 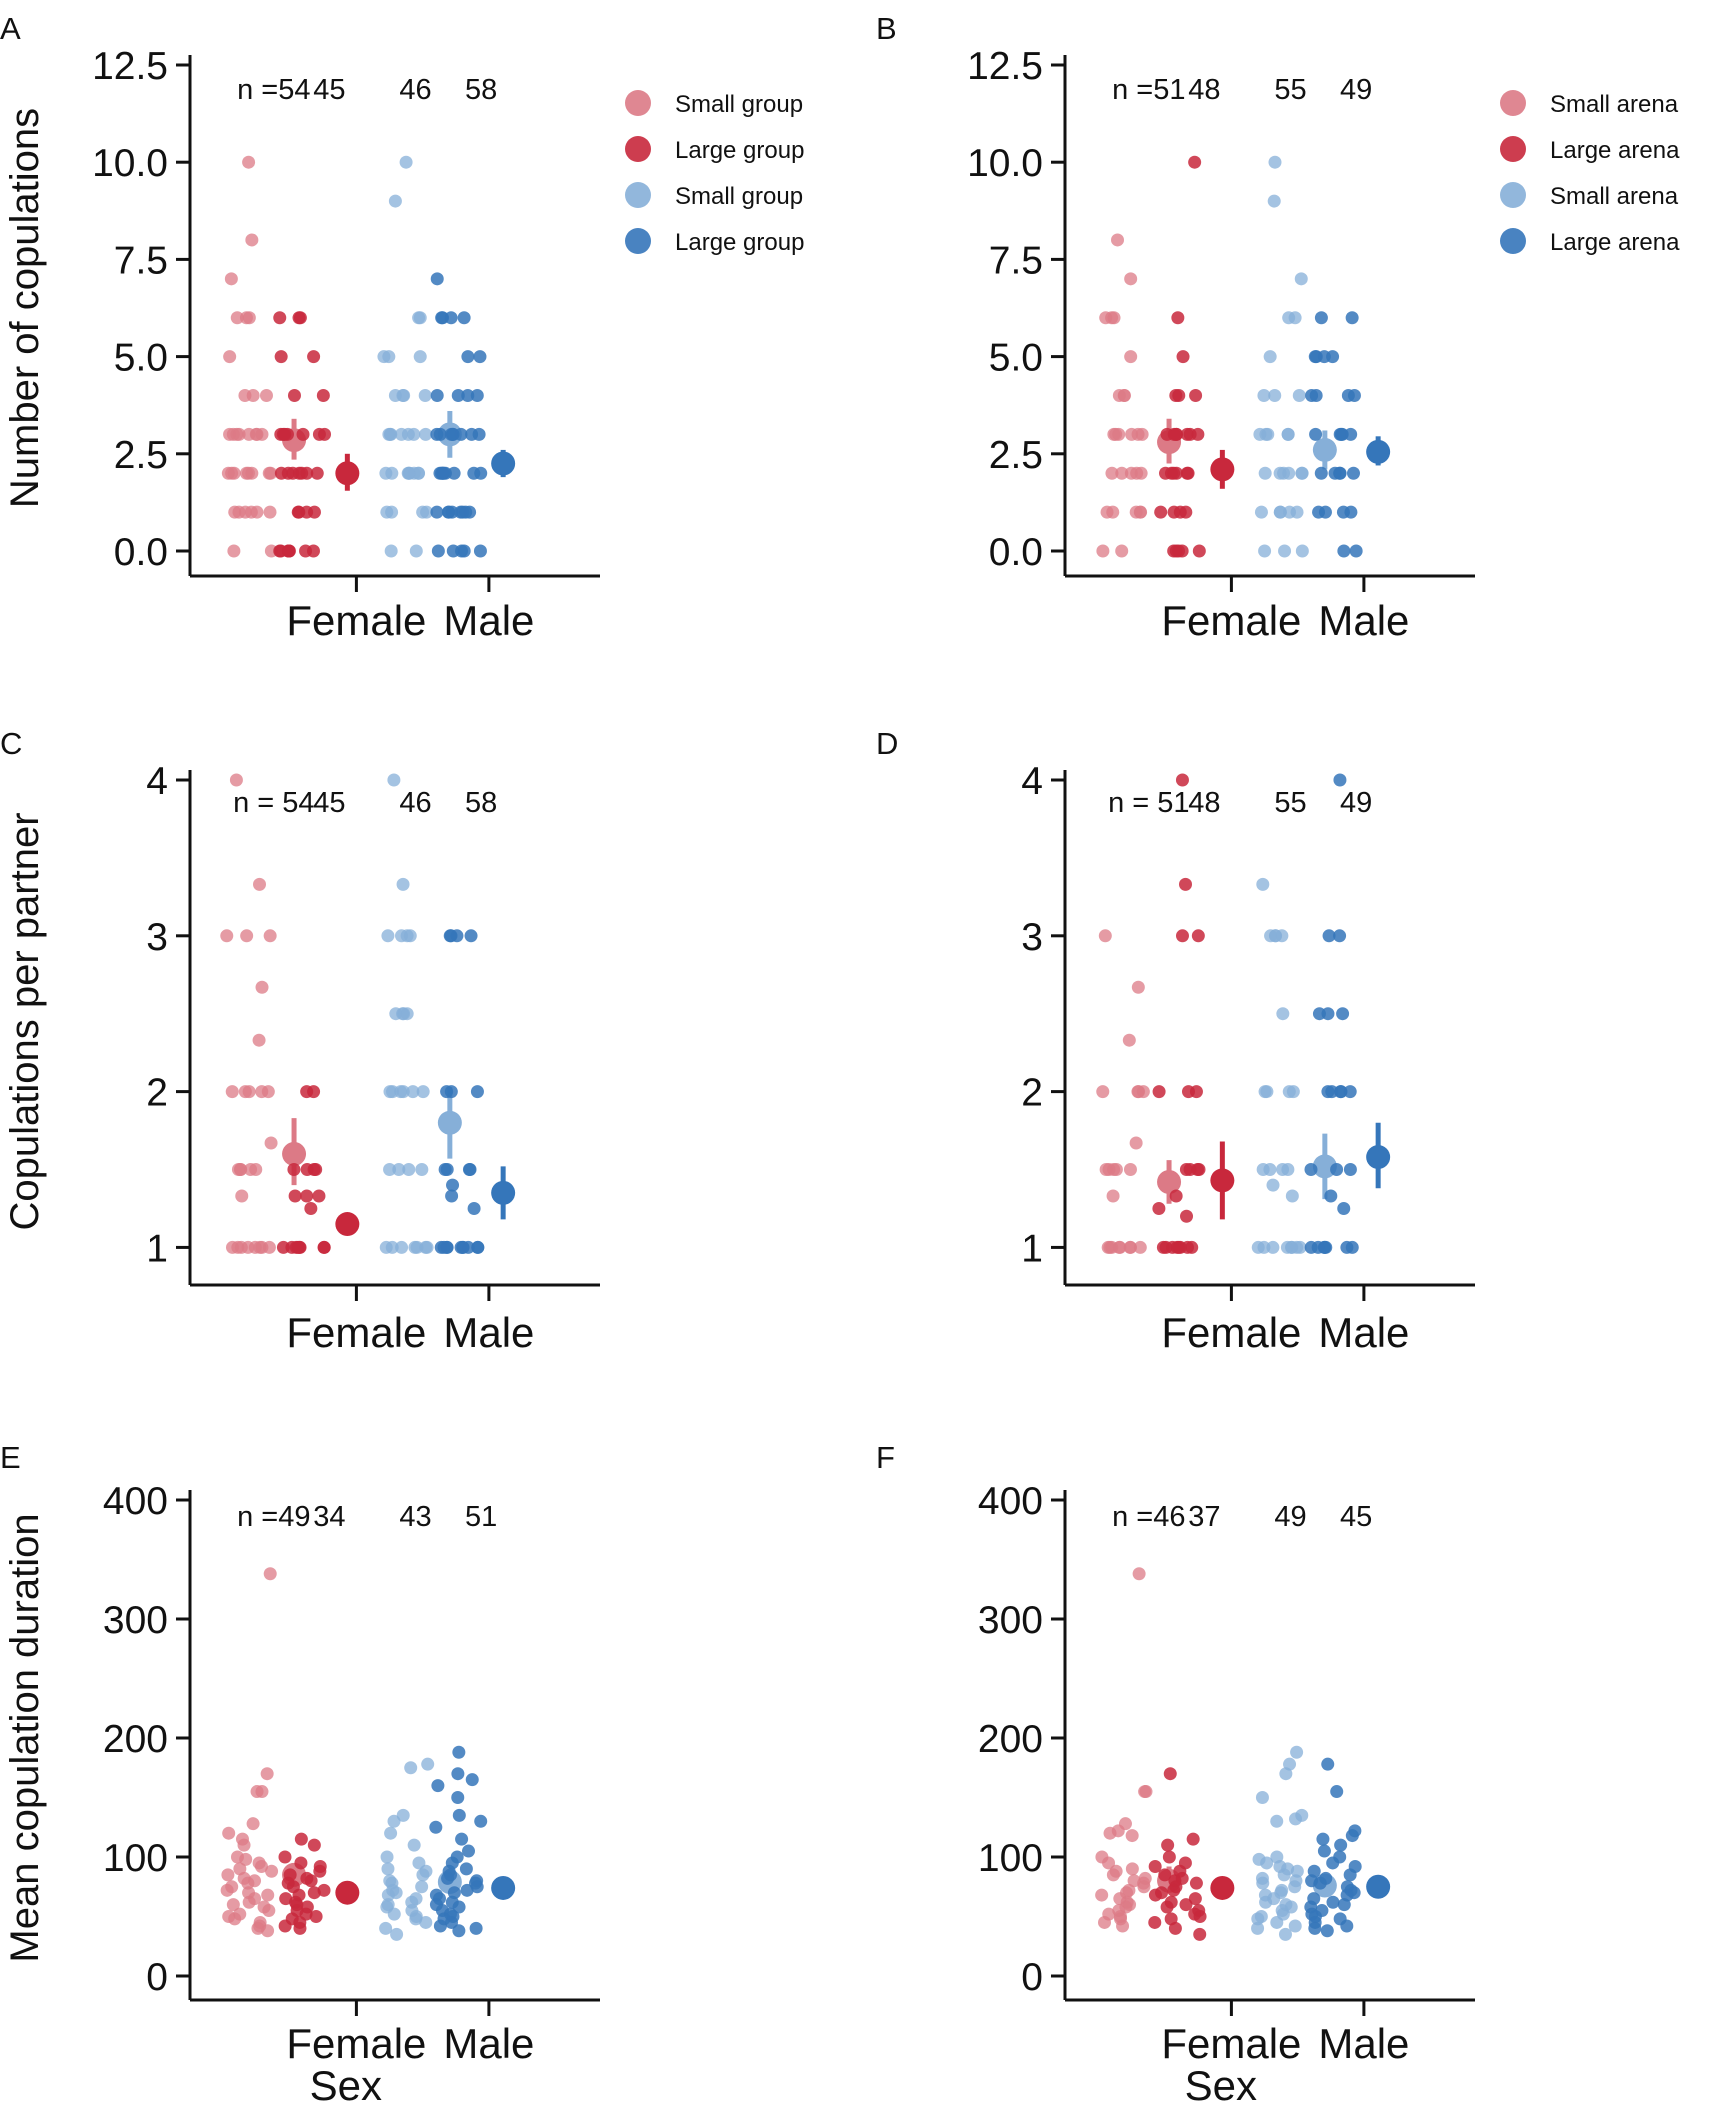 I want to click on x-category-label: Male, so click(x=1363, y=1332).